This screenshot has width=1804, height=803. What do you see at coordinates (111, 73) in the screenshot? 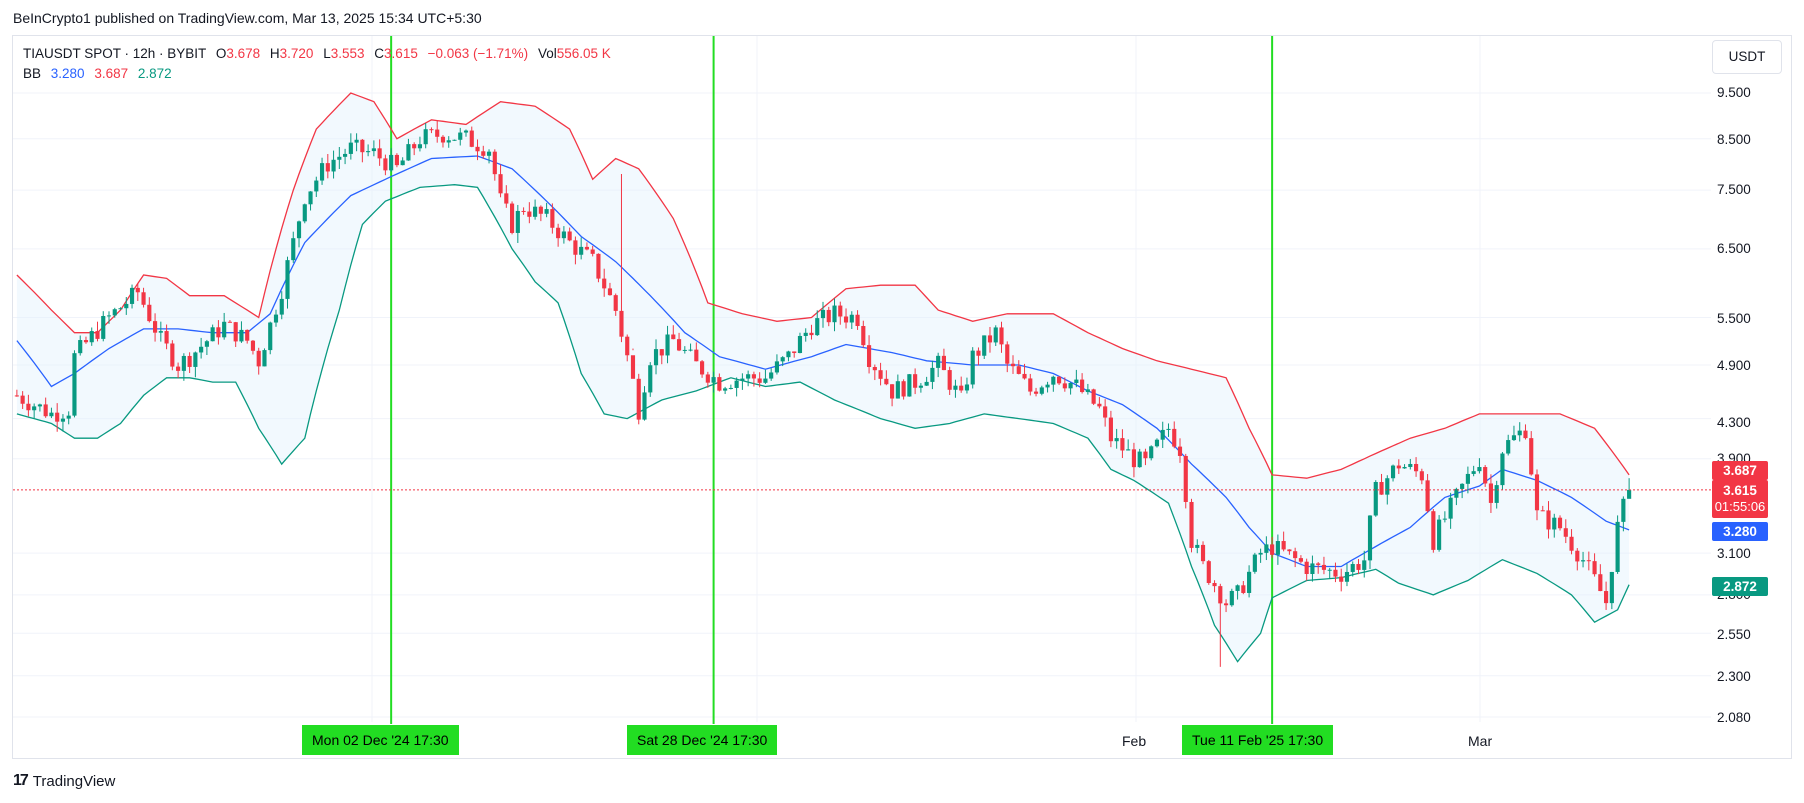
I see `bb-upper-value: 3.687` at bounding box center [111, 73].